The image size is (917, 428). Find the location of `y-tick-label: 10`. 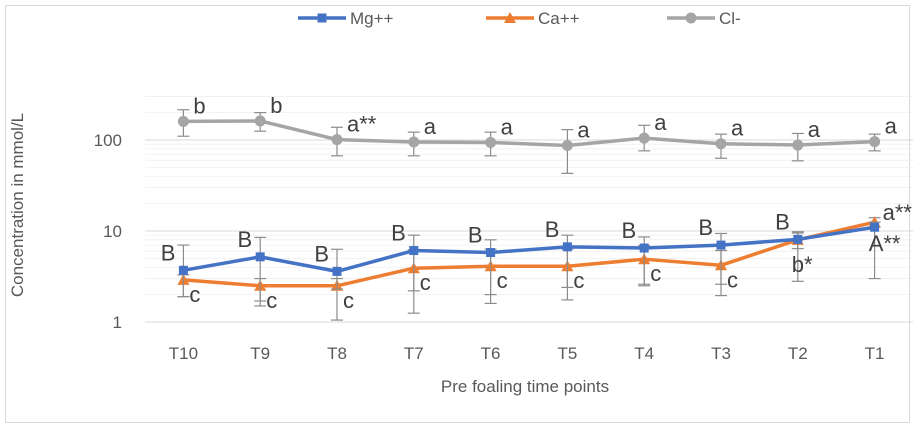

y-tick-label: 10 is located at coordinates (112, 231).